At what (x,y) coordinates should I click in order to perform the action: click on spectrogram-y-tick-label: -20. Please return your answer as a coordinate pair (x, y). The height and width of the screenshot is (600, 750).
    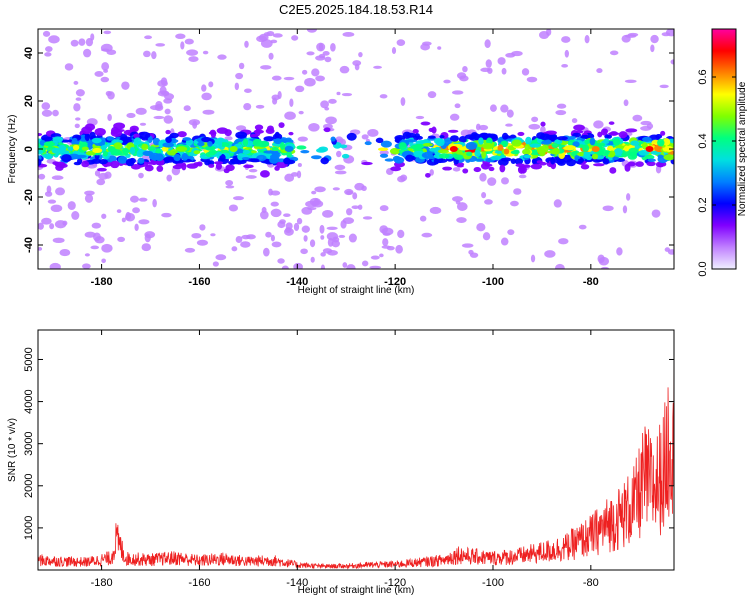
    Looking at the image, I should click on (29, 197).